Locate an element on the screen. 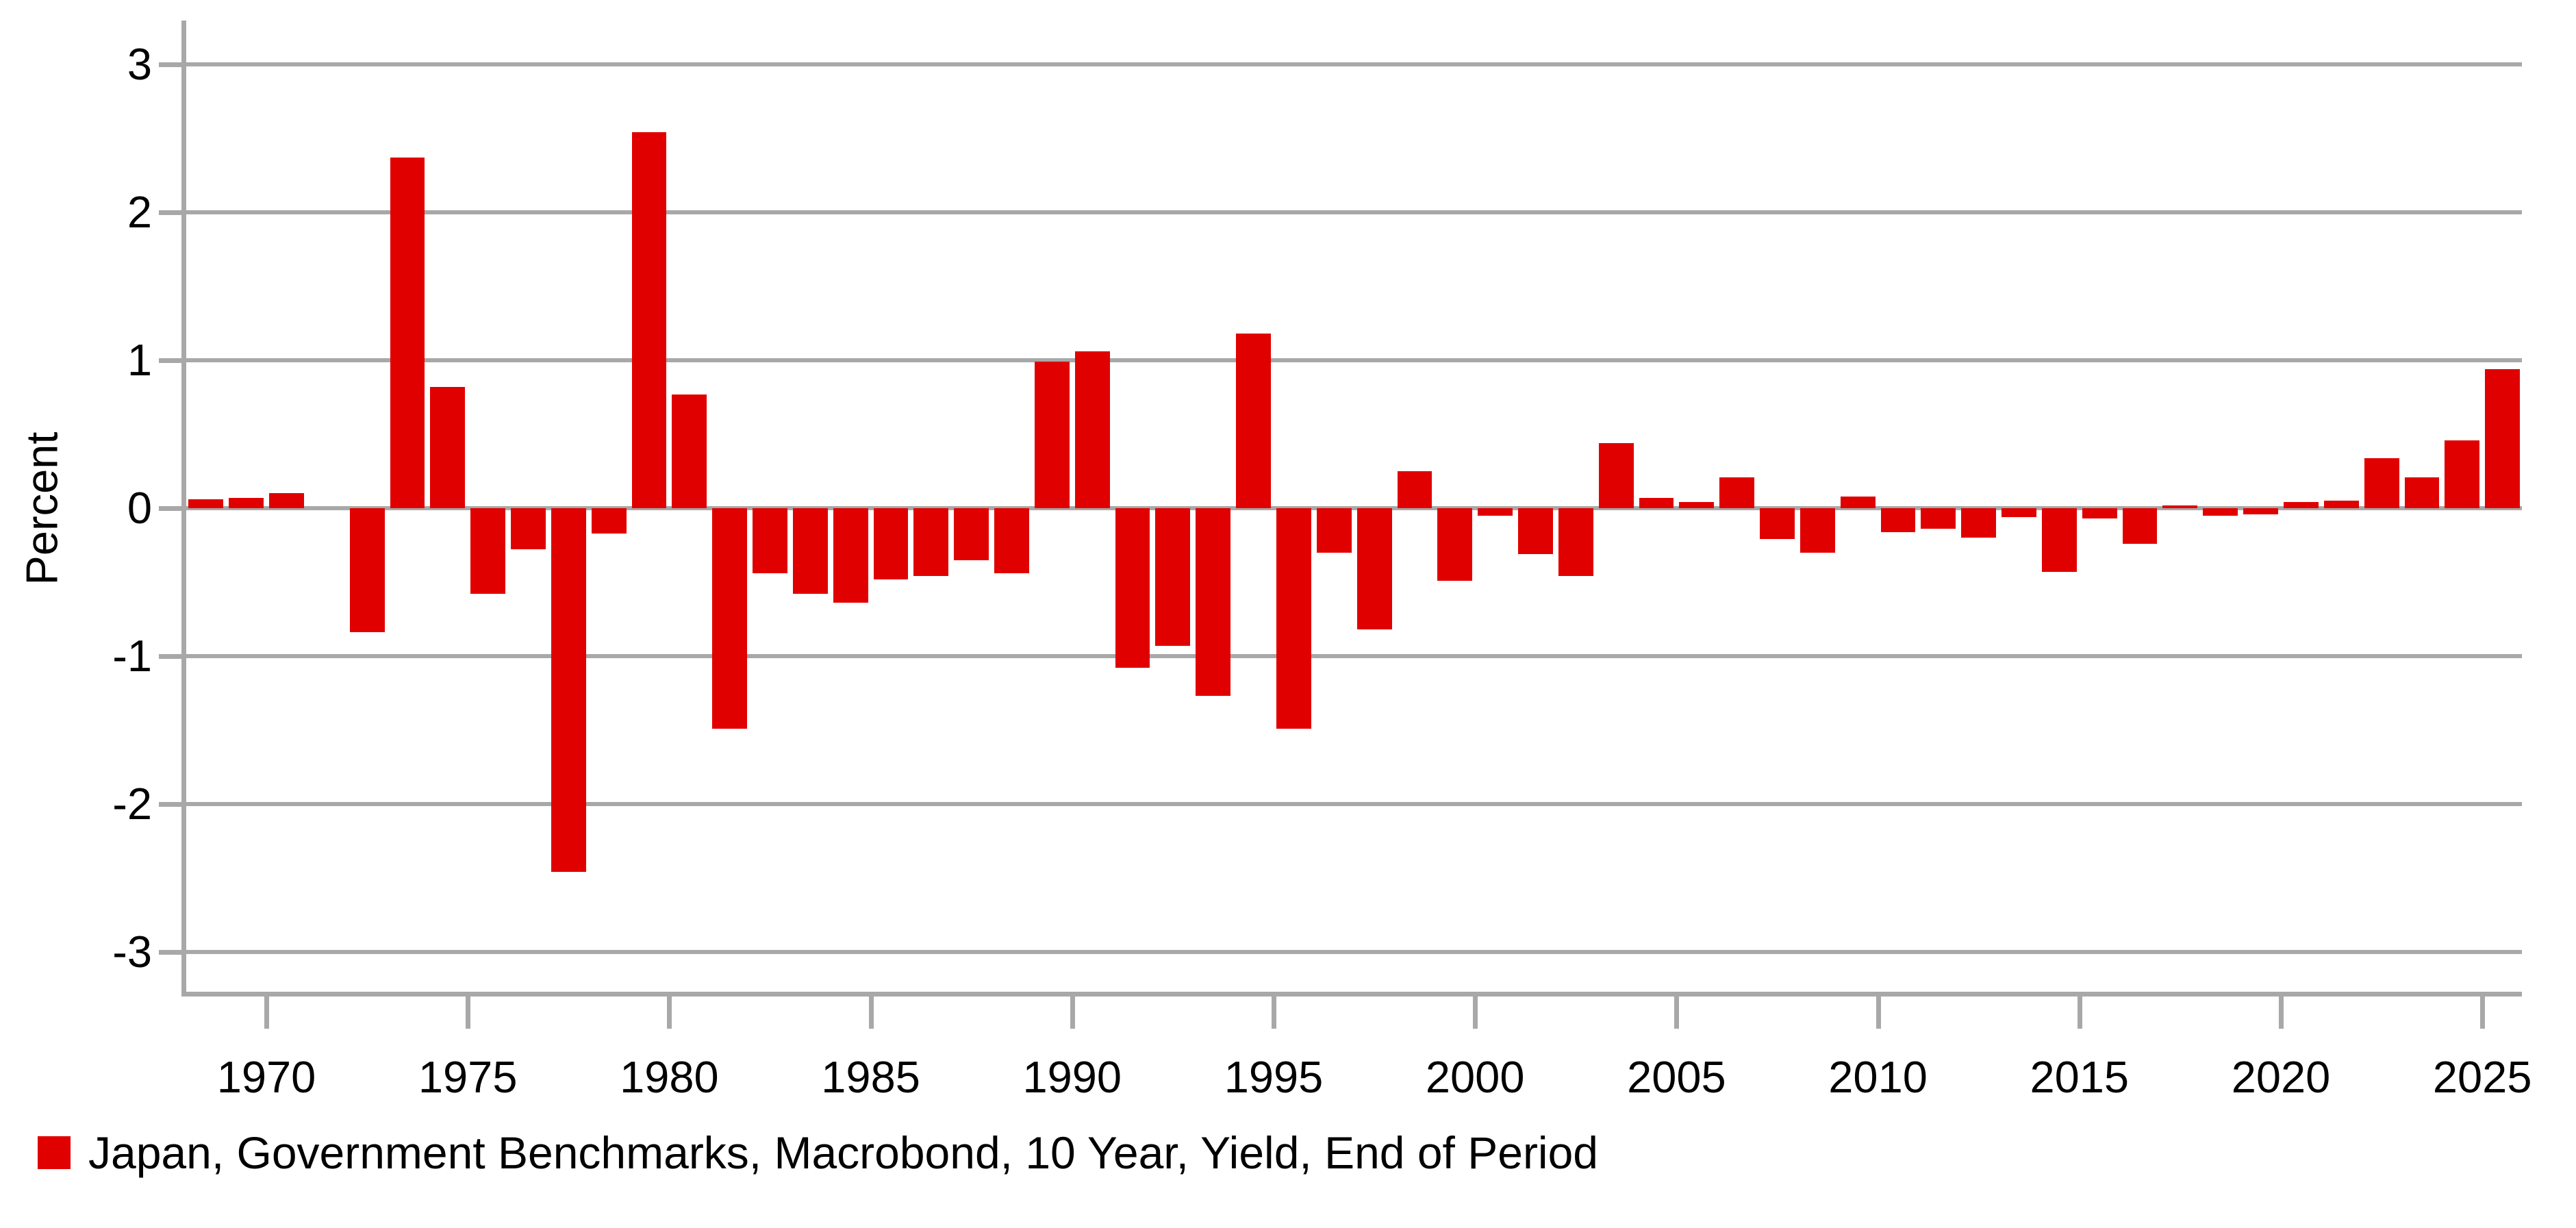 This screenshot has height=1228, width=2576. bar-2005 is located at coordinates (1697, 505).